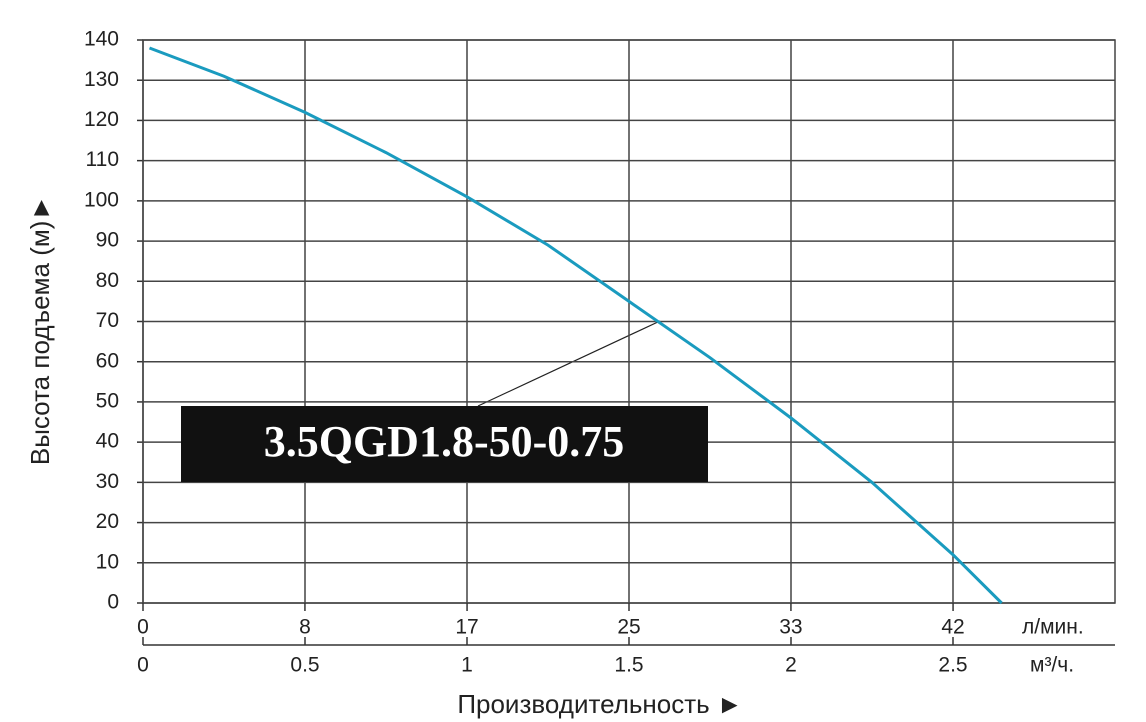  Describe the element at coordinates (628, 627) in the screenshot. I see `x2-tick-label: 25` at that location.